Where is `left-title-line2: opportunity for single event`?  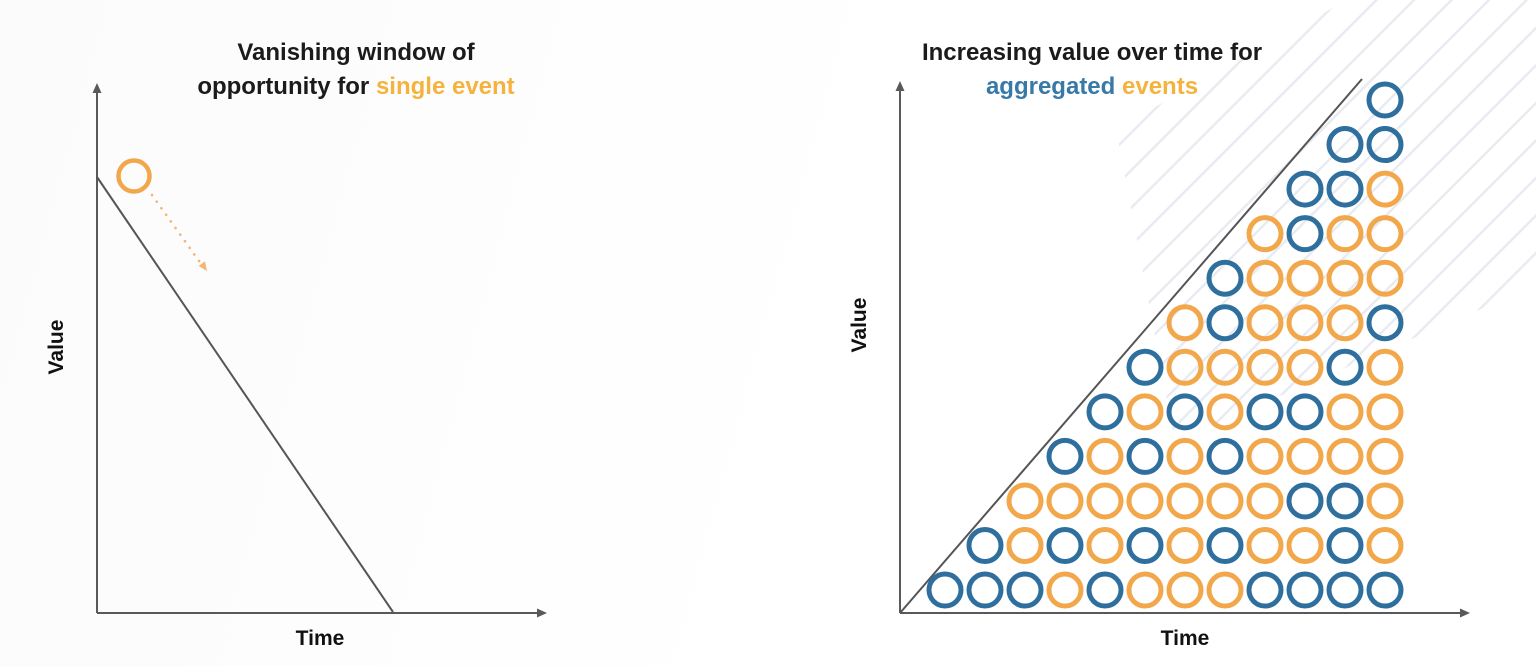 left-title-line2: opportunity for single event is located at coordinates (356, 87).